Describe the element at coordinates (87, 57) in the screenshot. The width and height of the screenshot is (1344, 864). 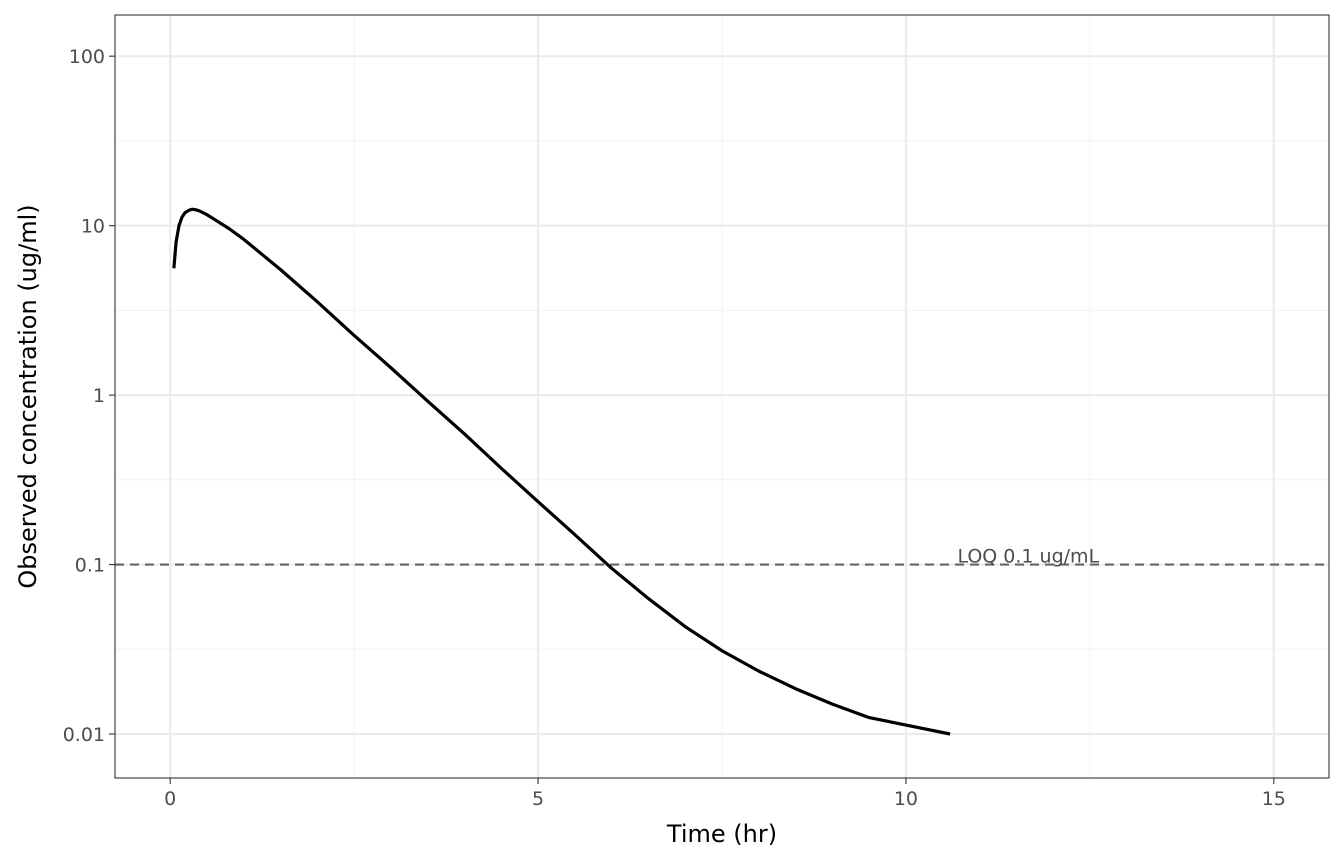
I see `y-tick-label: 100` at that location.